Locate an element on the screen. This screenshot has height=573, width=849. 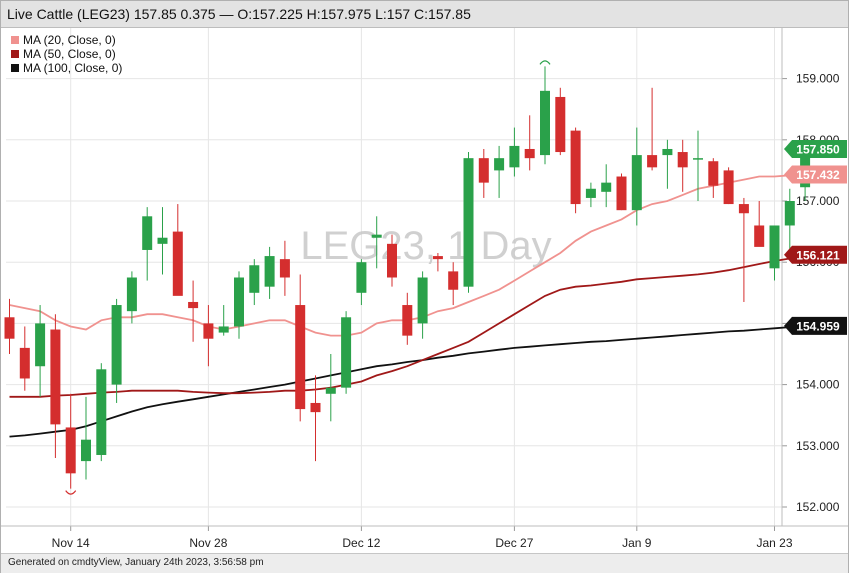
x-tick-label: Jan 9 is located at coordinates (637, 543).